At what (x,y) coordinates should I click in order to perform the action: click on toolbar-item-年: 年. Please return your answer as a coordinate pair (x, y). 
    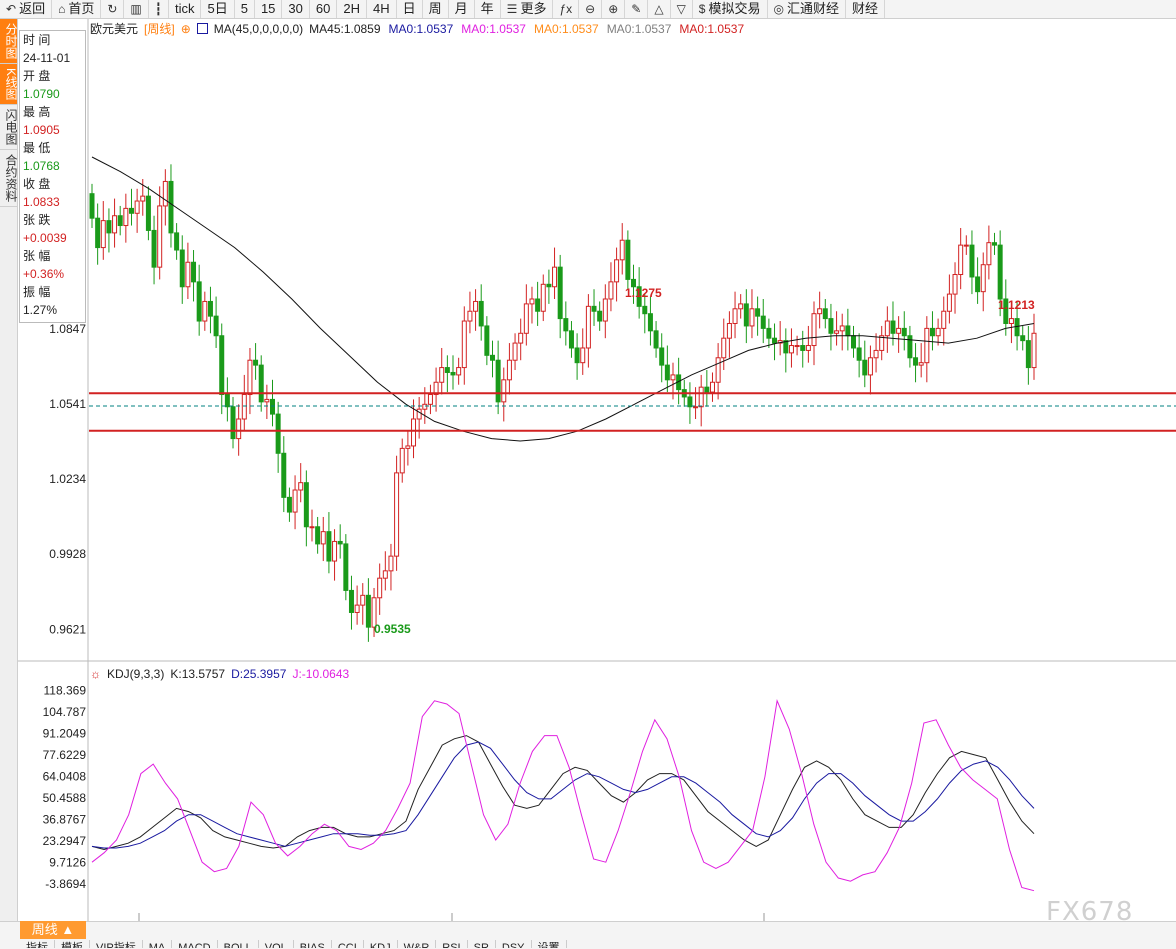
    Looking at the image, I should click on (488, 9).